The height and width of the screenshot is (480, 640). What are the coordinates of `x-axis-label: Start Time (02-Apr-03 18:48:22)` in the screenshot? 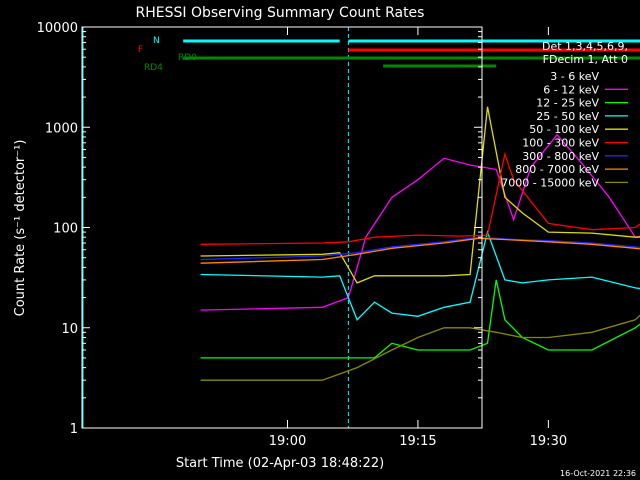 It's located at (280, 463).